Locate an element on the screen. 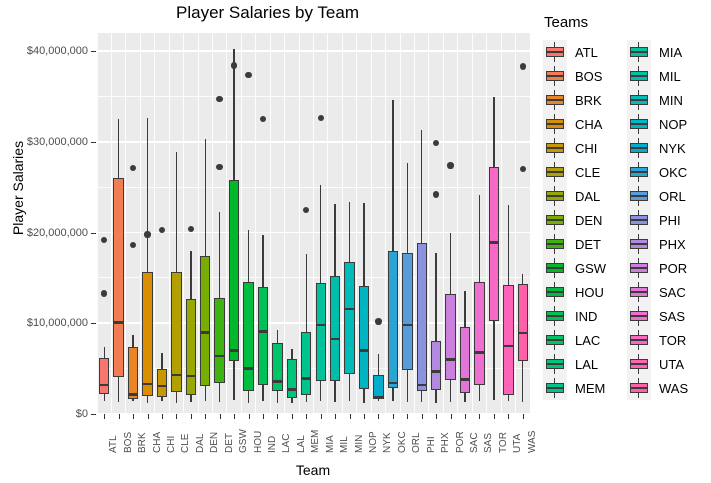 The height and width of the screenshot is (483, 711). legend-item-cha: CHA is located at coordinates (574, 124).